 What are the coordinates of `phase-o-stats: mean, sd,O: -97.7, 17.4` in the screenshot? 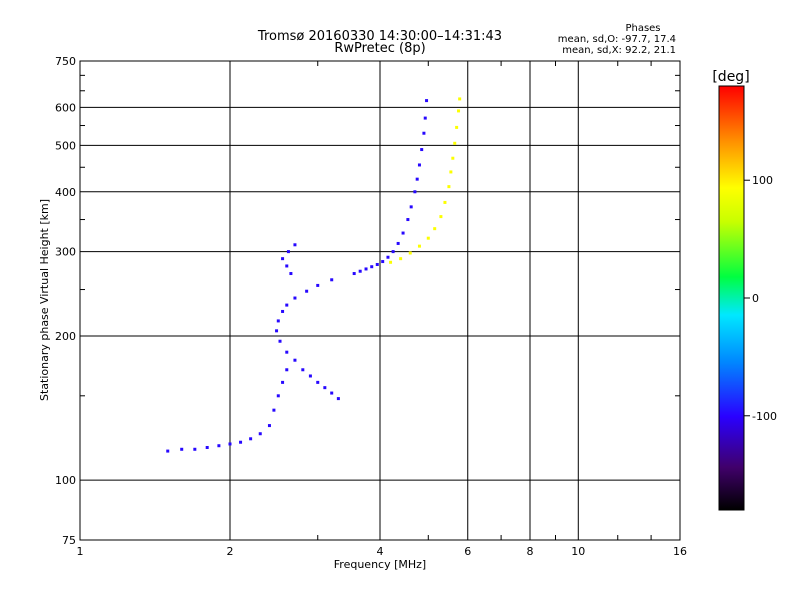 It's located at (617, 39).